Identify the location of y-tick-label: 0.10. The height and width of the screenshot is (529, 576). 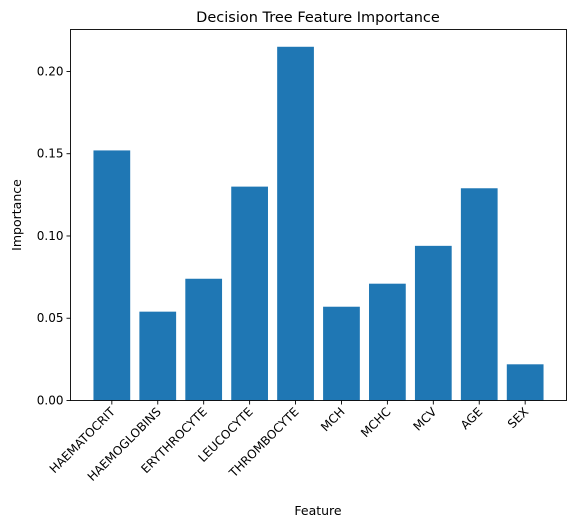
(50, 236).